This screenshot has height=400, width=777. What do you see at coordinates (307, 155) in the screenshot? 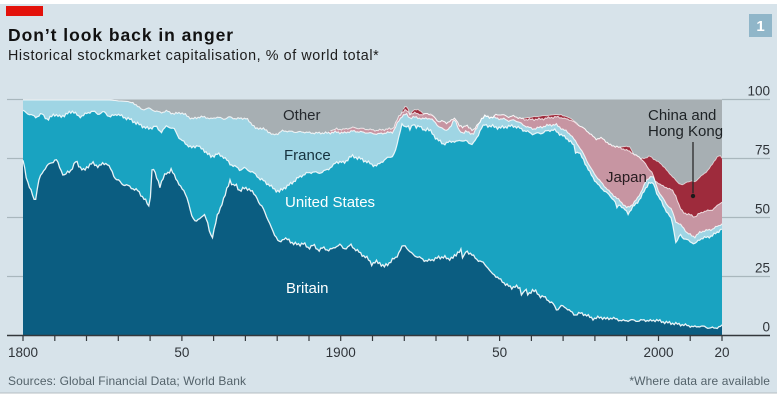
I see `svg-text: France` at bounding box center [307, 155].